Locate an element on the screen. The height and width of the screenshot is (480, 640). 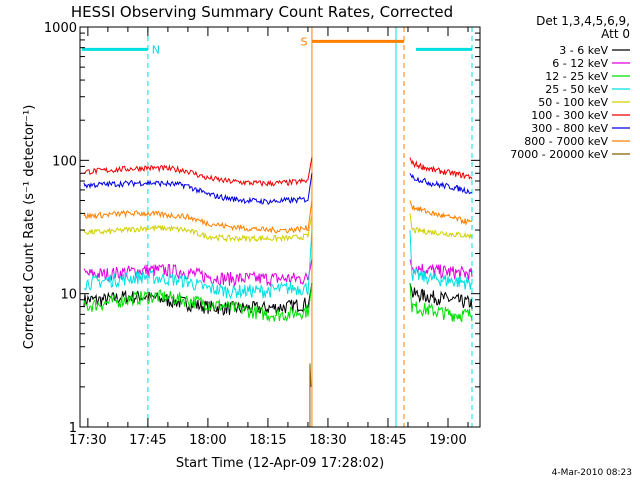
flag-s-label: S is located at coordinates (303, 41).